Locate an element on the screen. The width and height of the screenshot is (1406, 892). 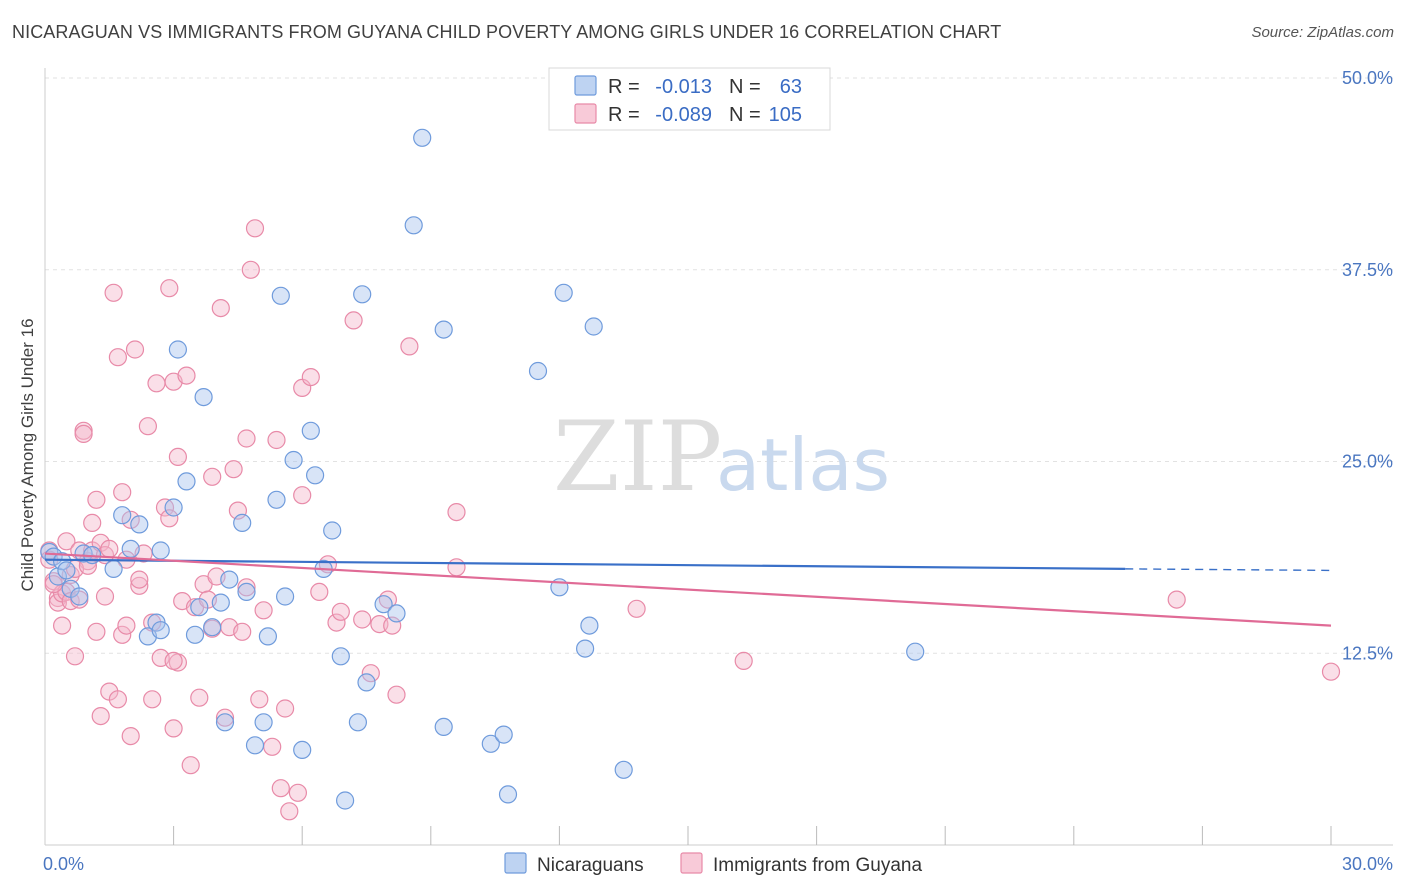
legend-n-value-1: 105 is located at coordinates (785, 115).